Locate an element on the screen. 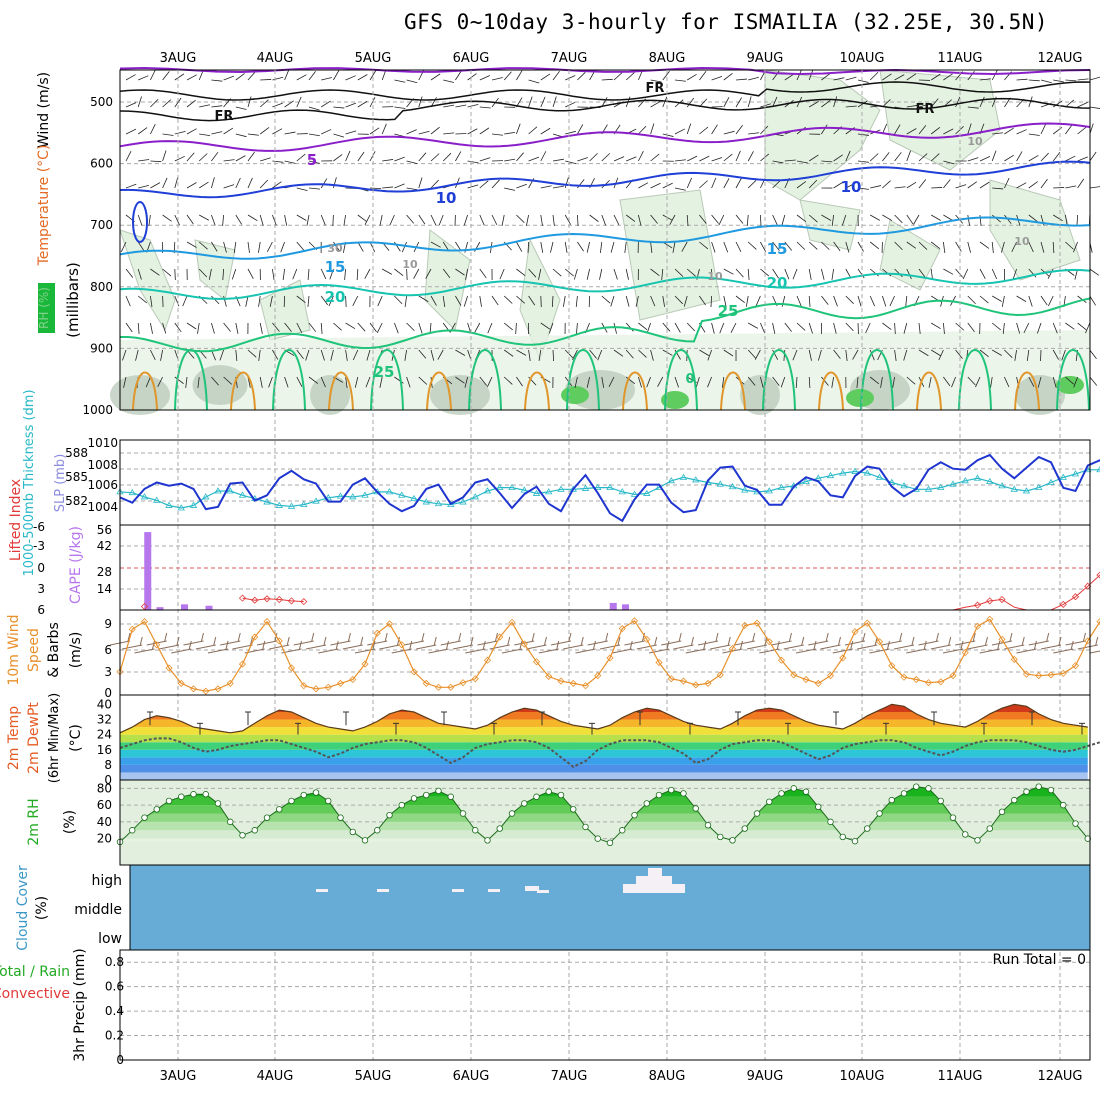 The height and width of the screenshot is (1100, 1100). date-label-top: 10AUG is located at coordinates (861, 58).